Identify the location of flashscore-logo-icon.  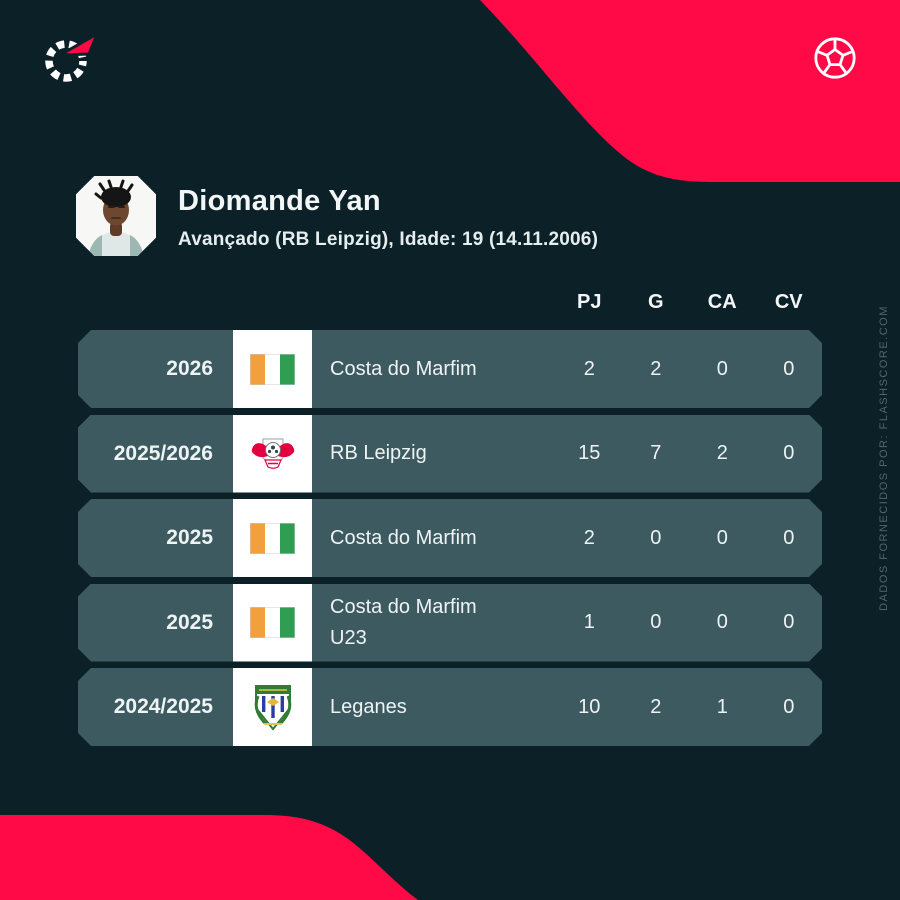
(70, 58).